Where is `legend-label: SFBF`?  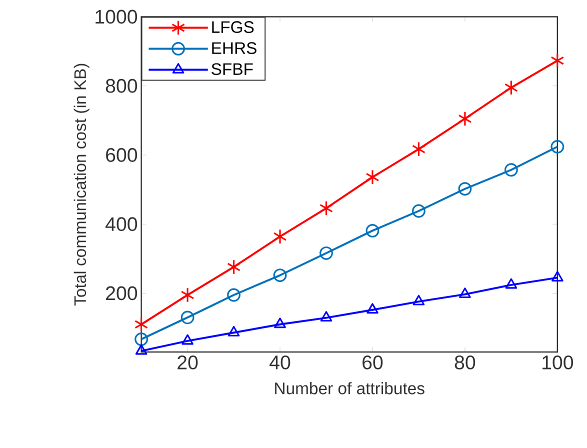
legend-label: SFBF is located at coordinates (232, 69).